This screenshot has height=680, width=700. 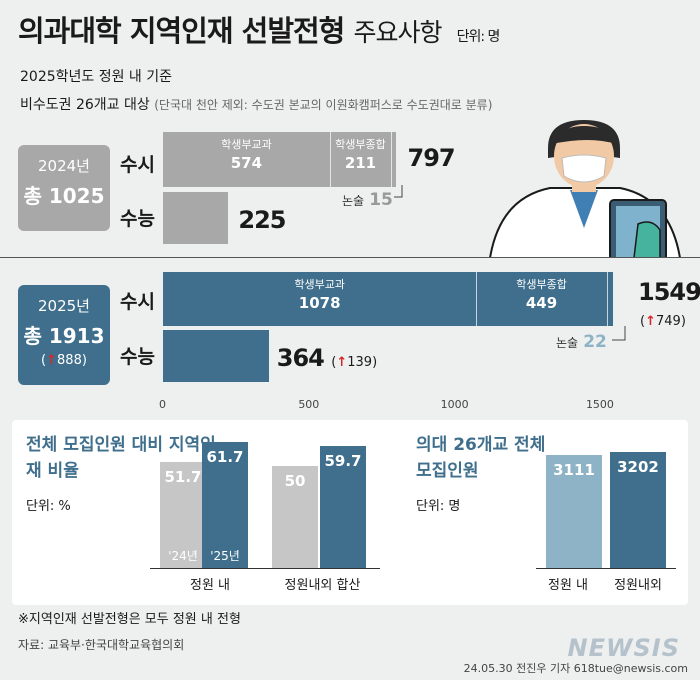 I want to click on x-tick-label: 500, so click(x=309, y=404).